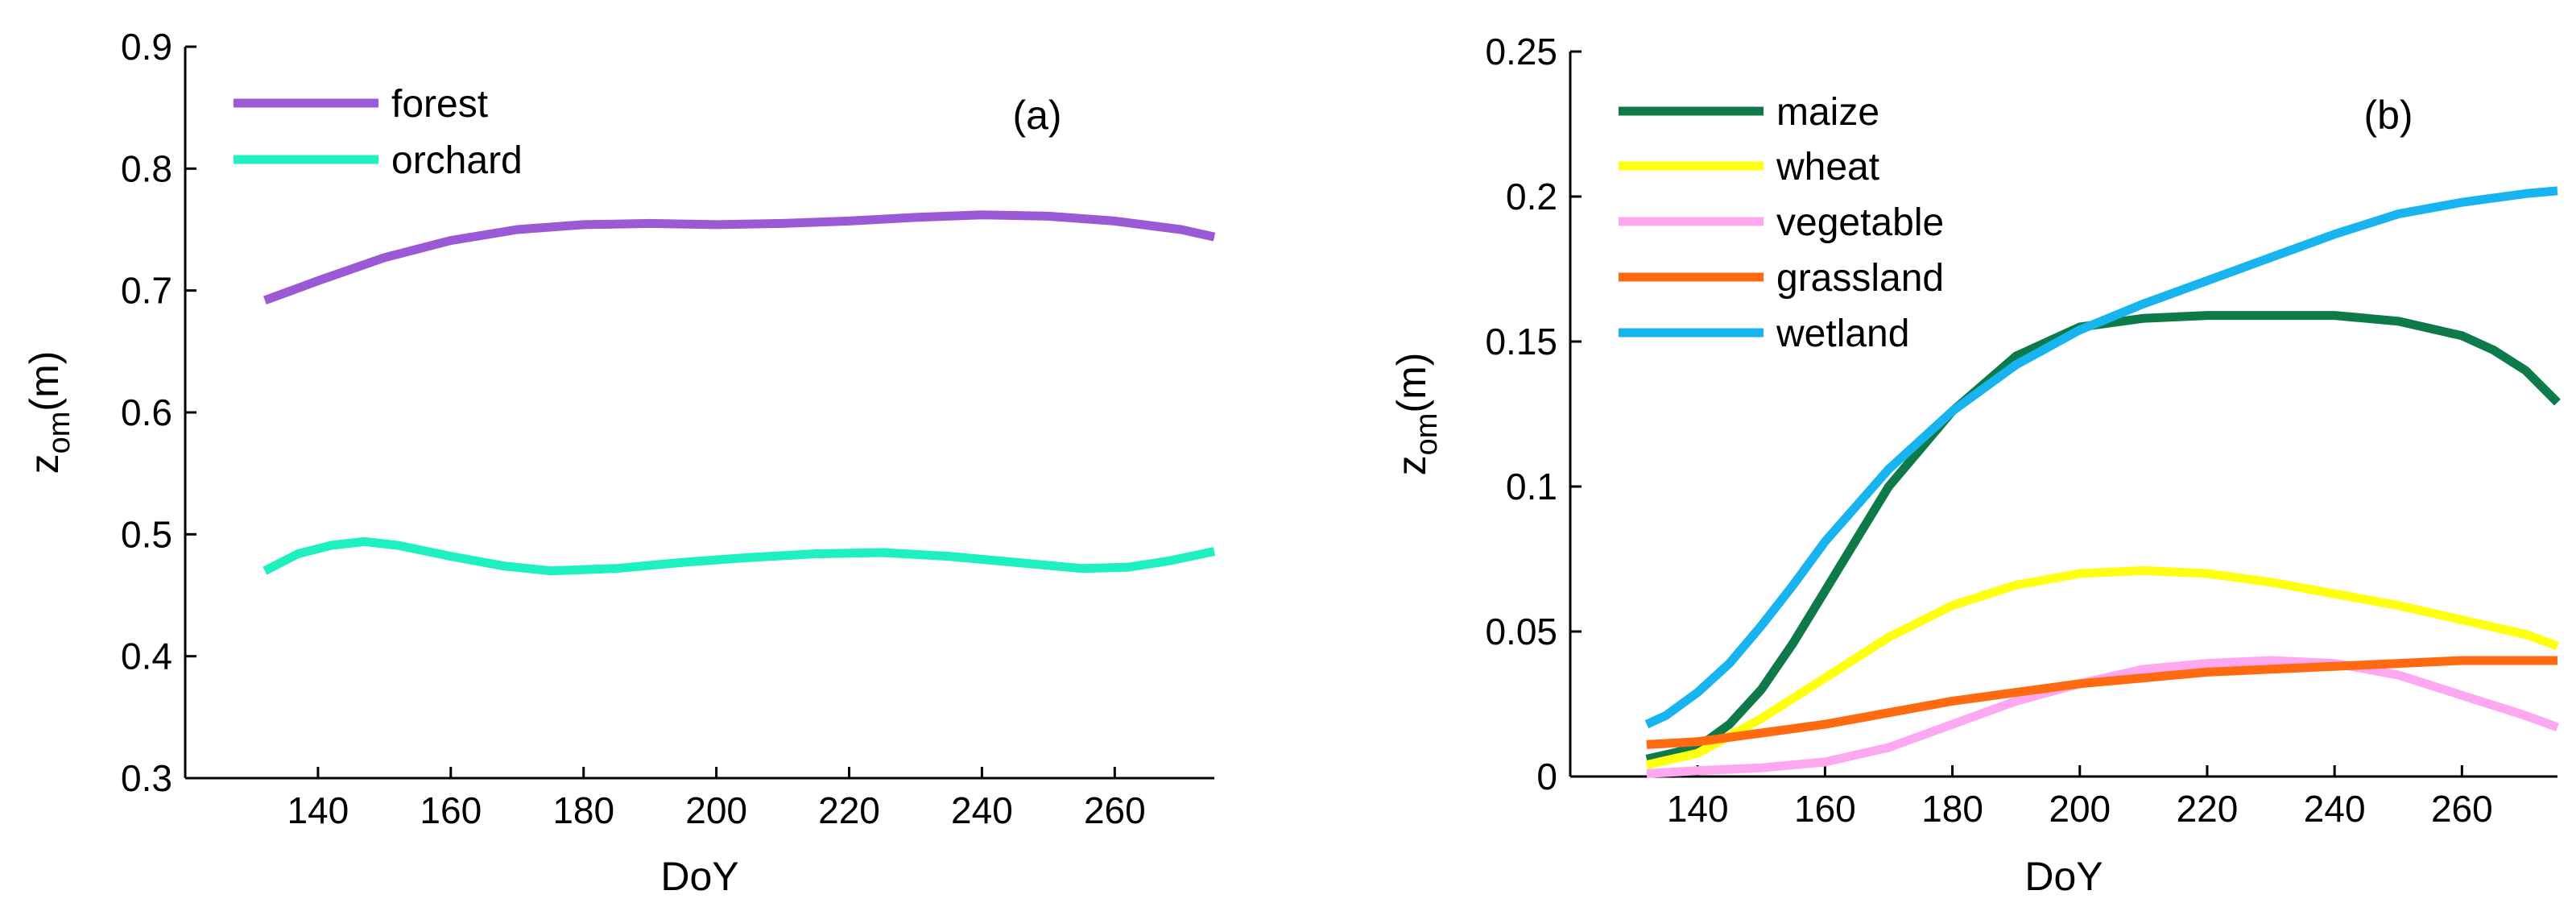  What do you see at coordinates (1860, 278) in the screenshot?
I see `legend-label-grassland: grassland` at bounding box center [1860, 278].